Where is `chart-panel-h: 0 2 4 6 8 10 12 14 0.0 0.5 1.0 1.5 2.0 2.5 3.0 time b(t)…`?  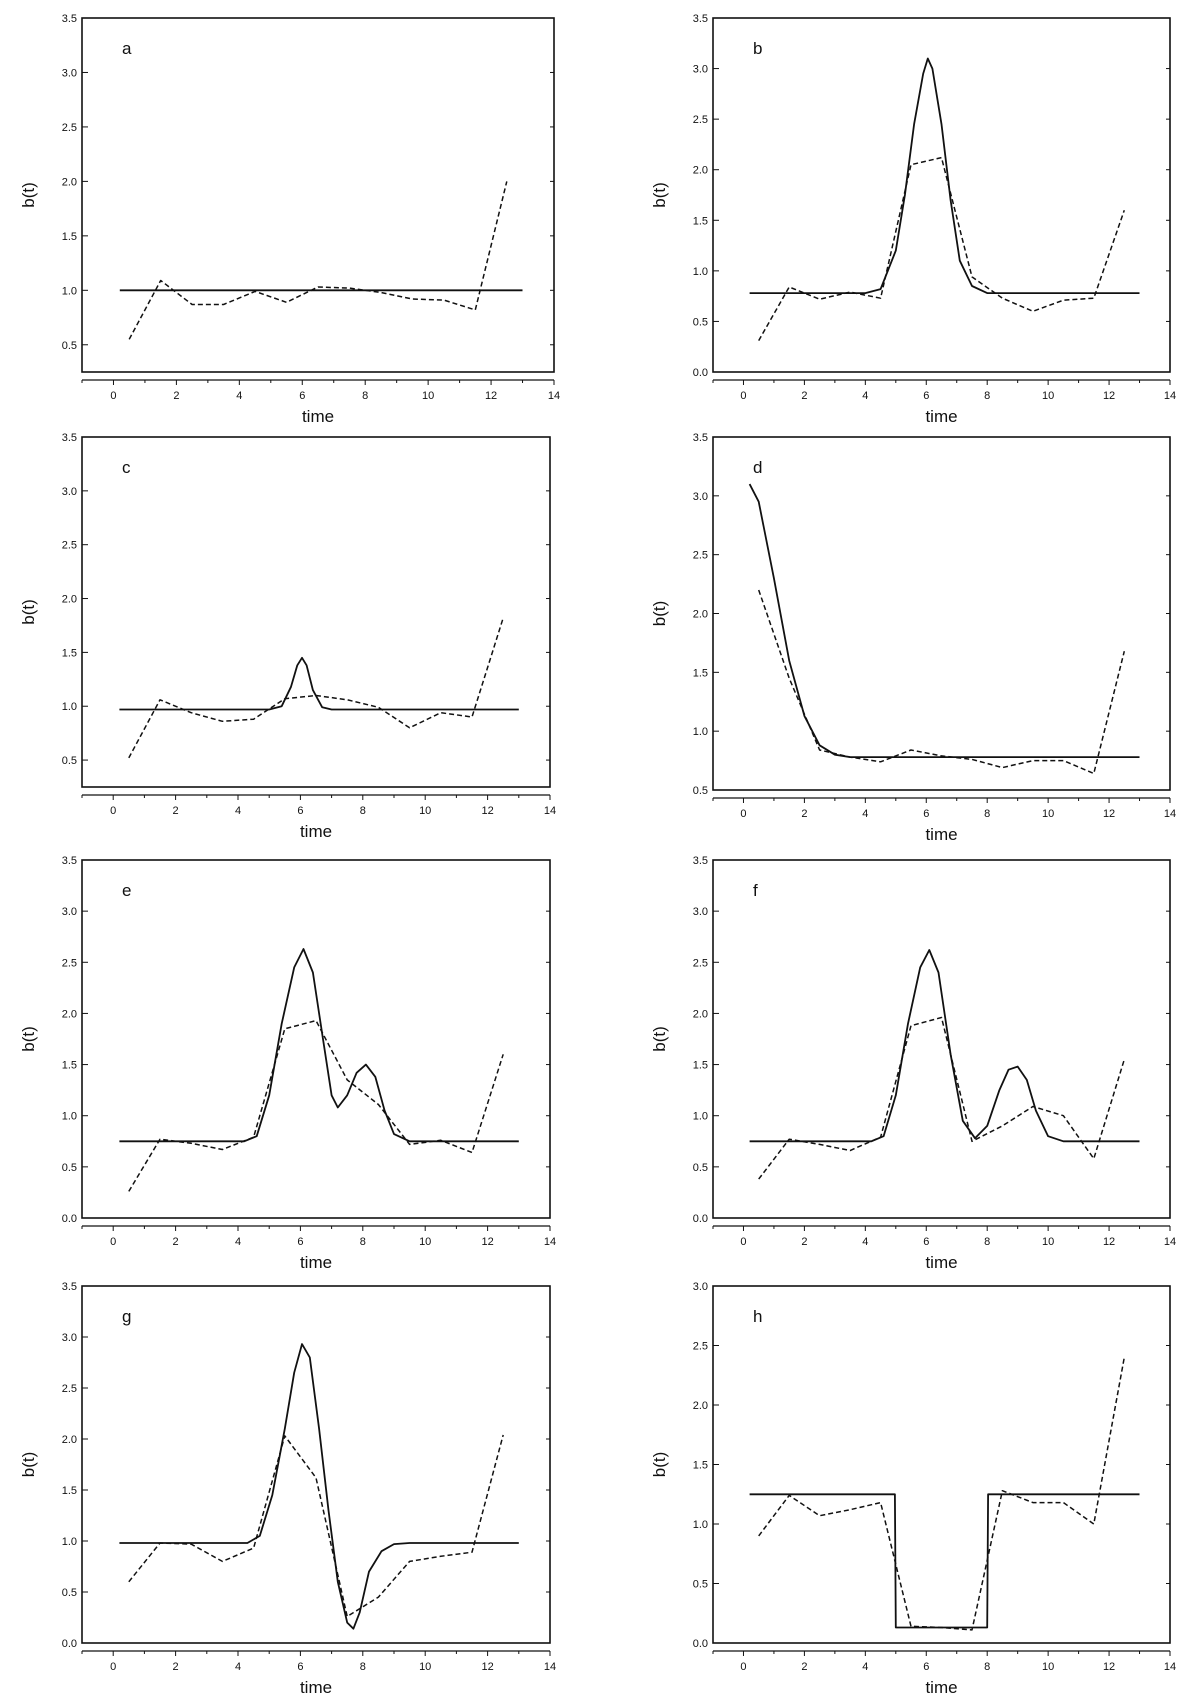 chart-panel-h: 0 2 4 6 8 10 12 14 0.0 0.5 1.0 1.5 2.0 2.5 3.0 time b(t)… is located at coordinates (913, 1489).